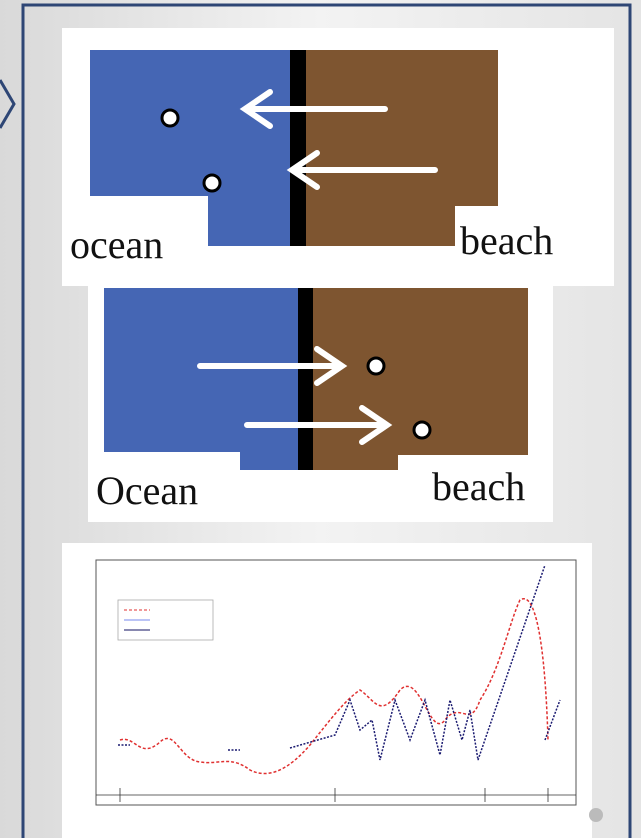 This screenshot has width=641, height=838. I want to click on ocean-area, so click(202, 379).